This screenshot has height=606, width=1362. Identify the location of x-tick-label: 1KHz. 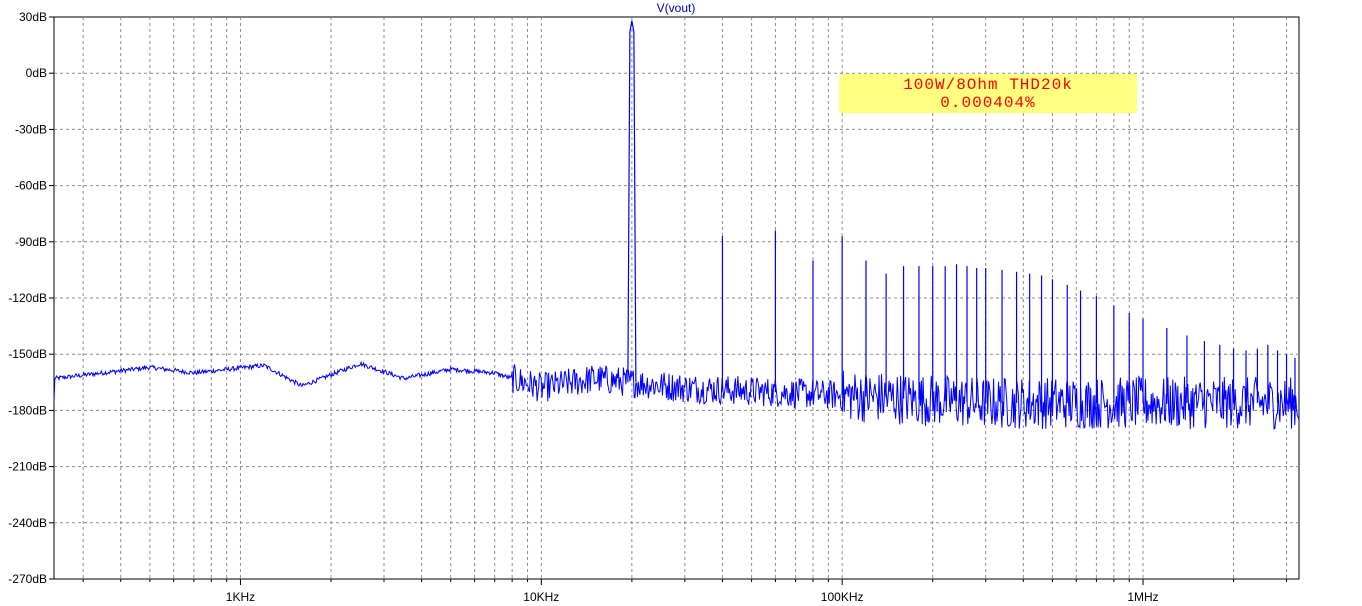
(240, 597).